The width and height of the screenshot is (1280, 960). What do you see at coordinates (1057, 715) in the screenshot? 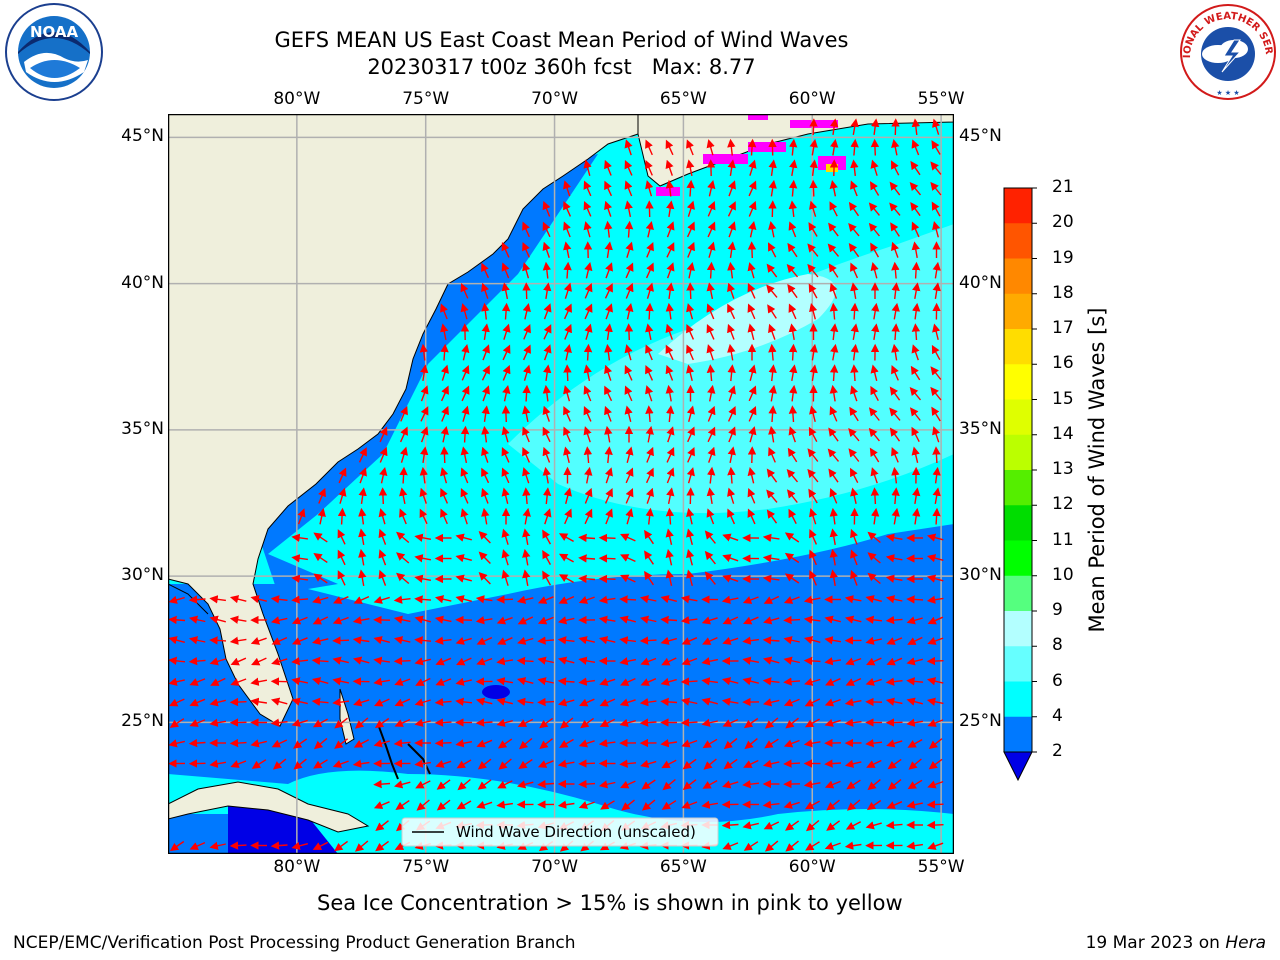
I see `colorbar-tick-label: 4` at bounding box center [1057, 715].